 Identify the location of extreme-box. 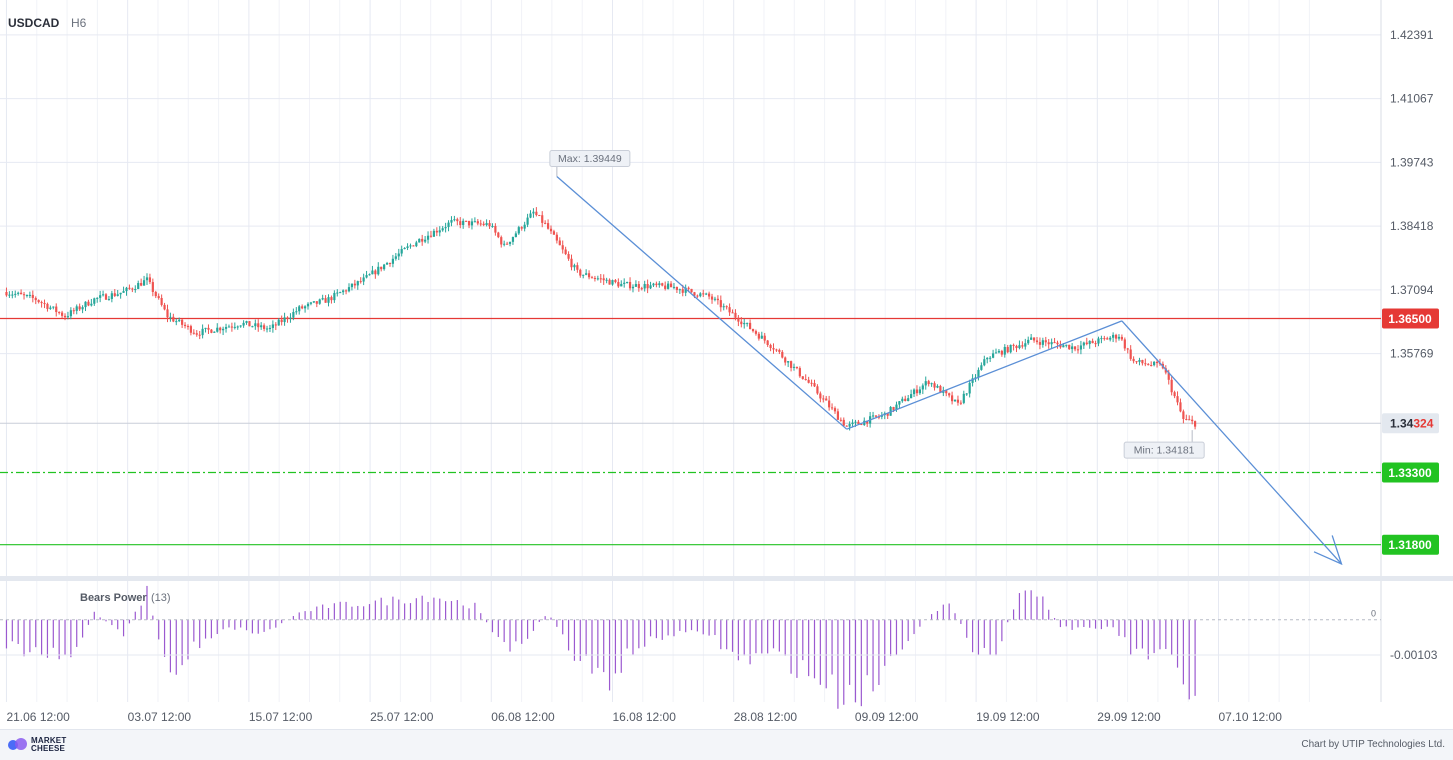
(1164, 450).